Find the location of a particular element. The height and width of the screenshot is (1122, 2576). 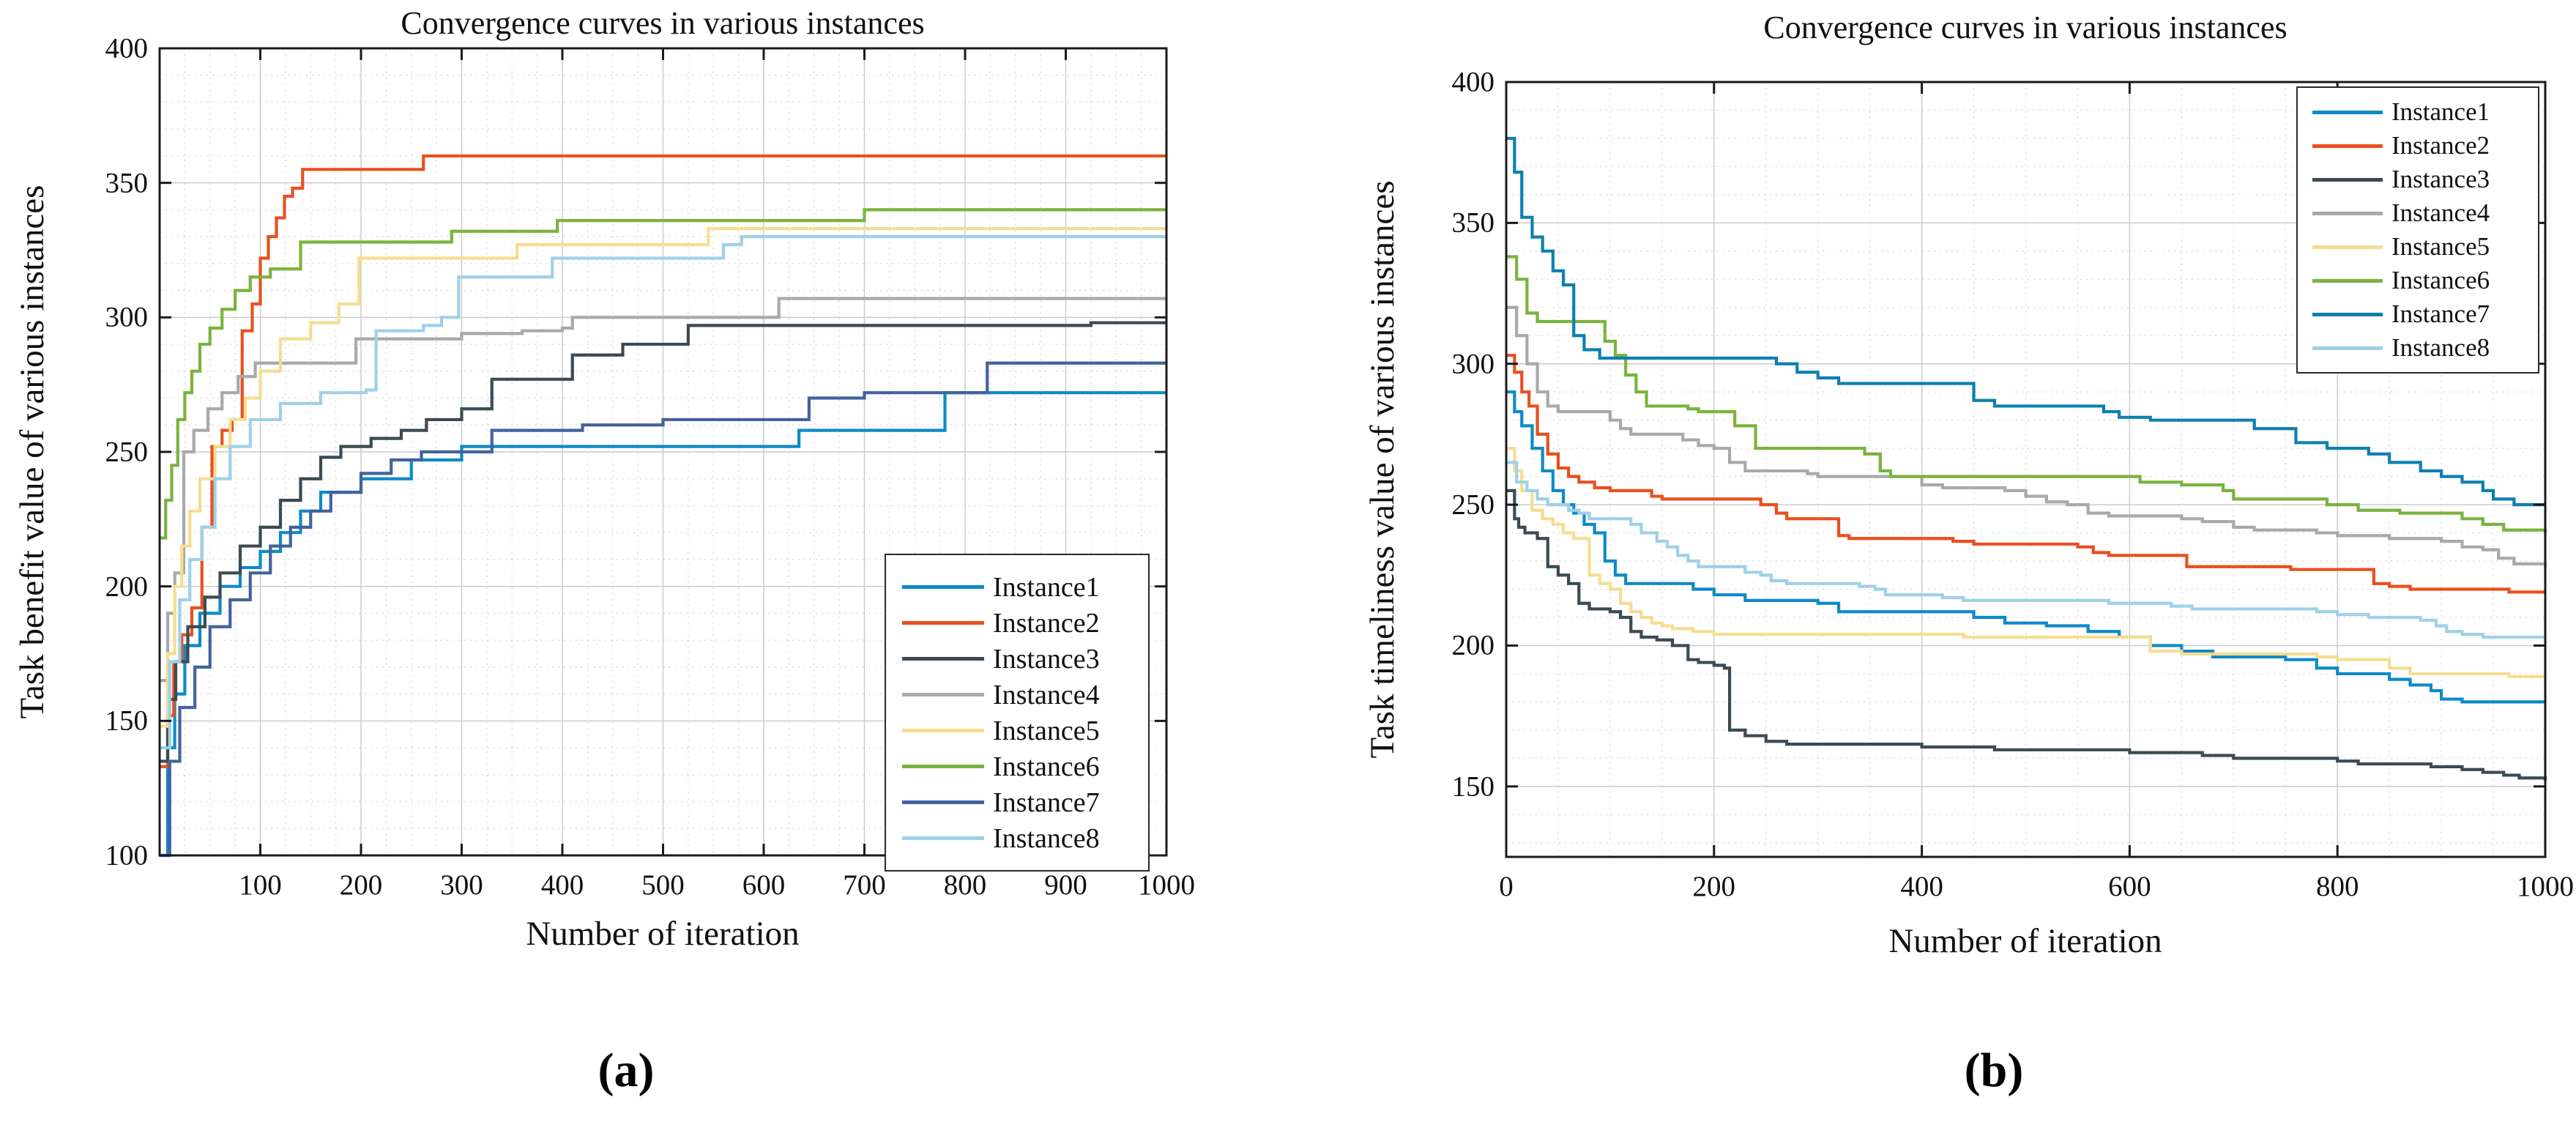

x-tick-label-0: 0 is located at coordinates (1506, 887).